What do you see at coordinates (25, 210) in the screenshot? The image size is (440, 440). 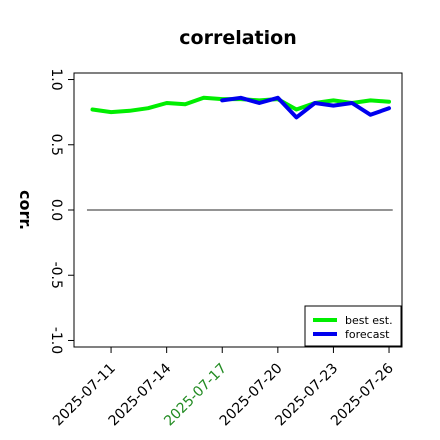 I see `y-axis-label: corr.` at bounding box center [25, 210].